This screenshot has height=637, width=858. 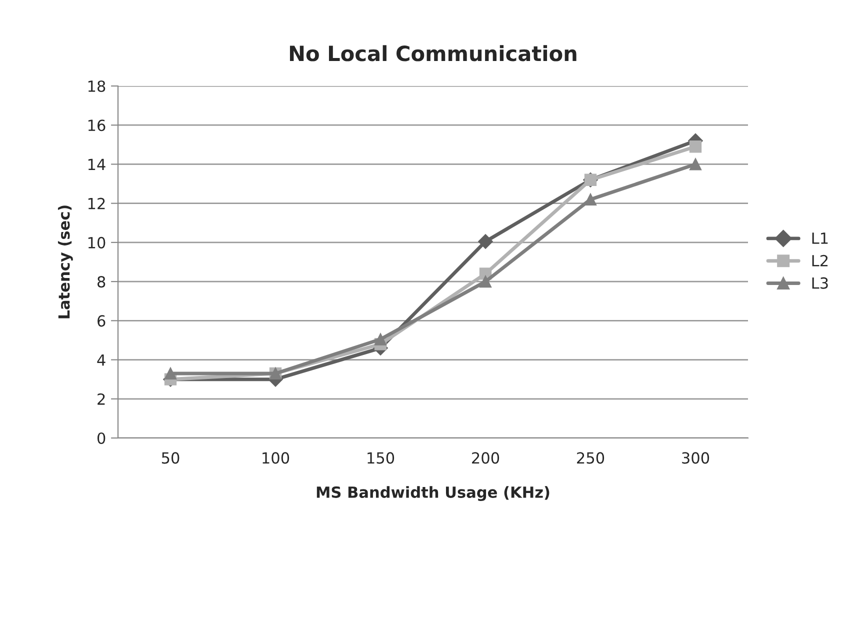 I want to click on y-tick-label: 18, so click(x=97, y=86).